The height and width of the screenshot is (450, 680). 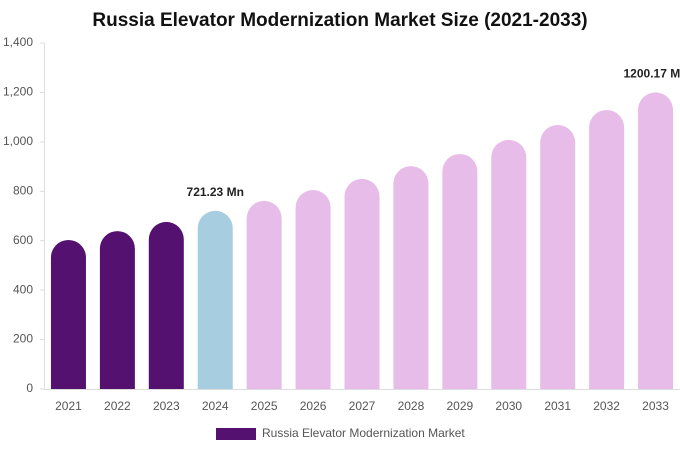 I want to click on x-tick-label: 2024, so click(x=215, y=406).